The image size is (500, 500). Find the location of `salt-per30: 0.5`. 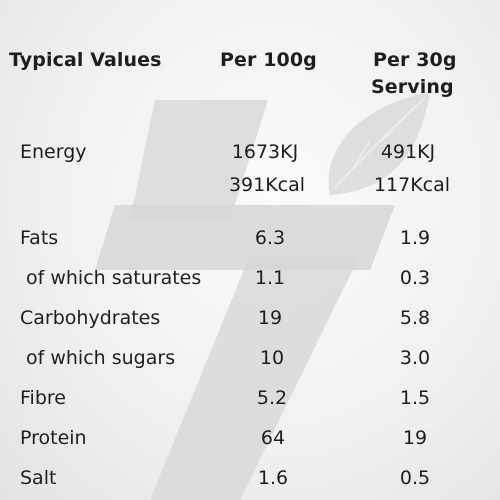

salt-per30: 0.5 is located at coordinates (415, 478).